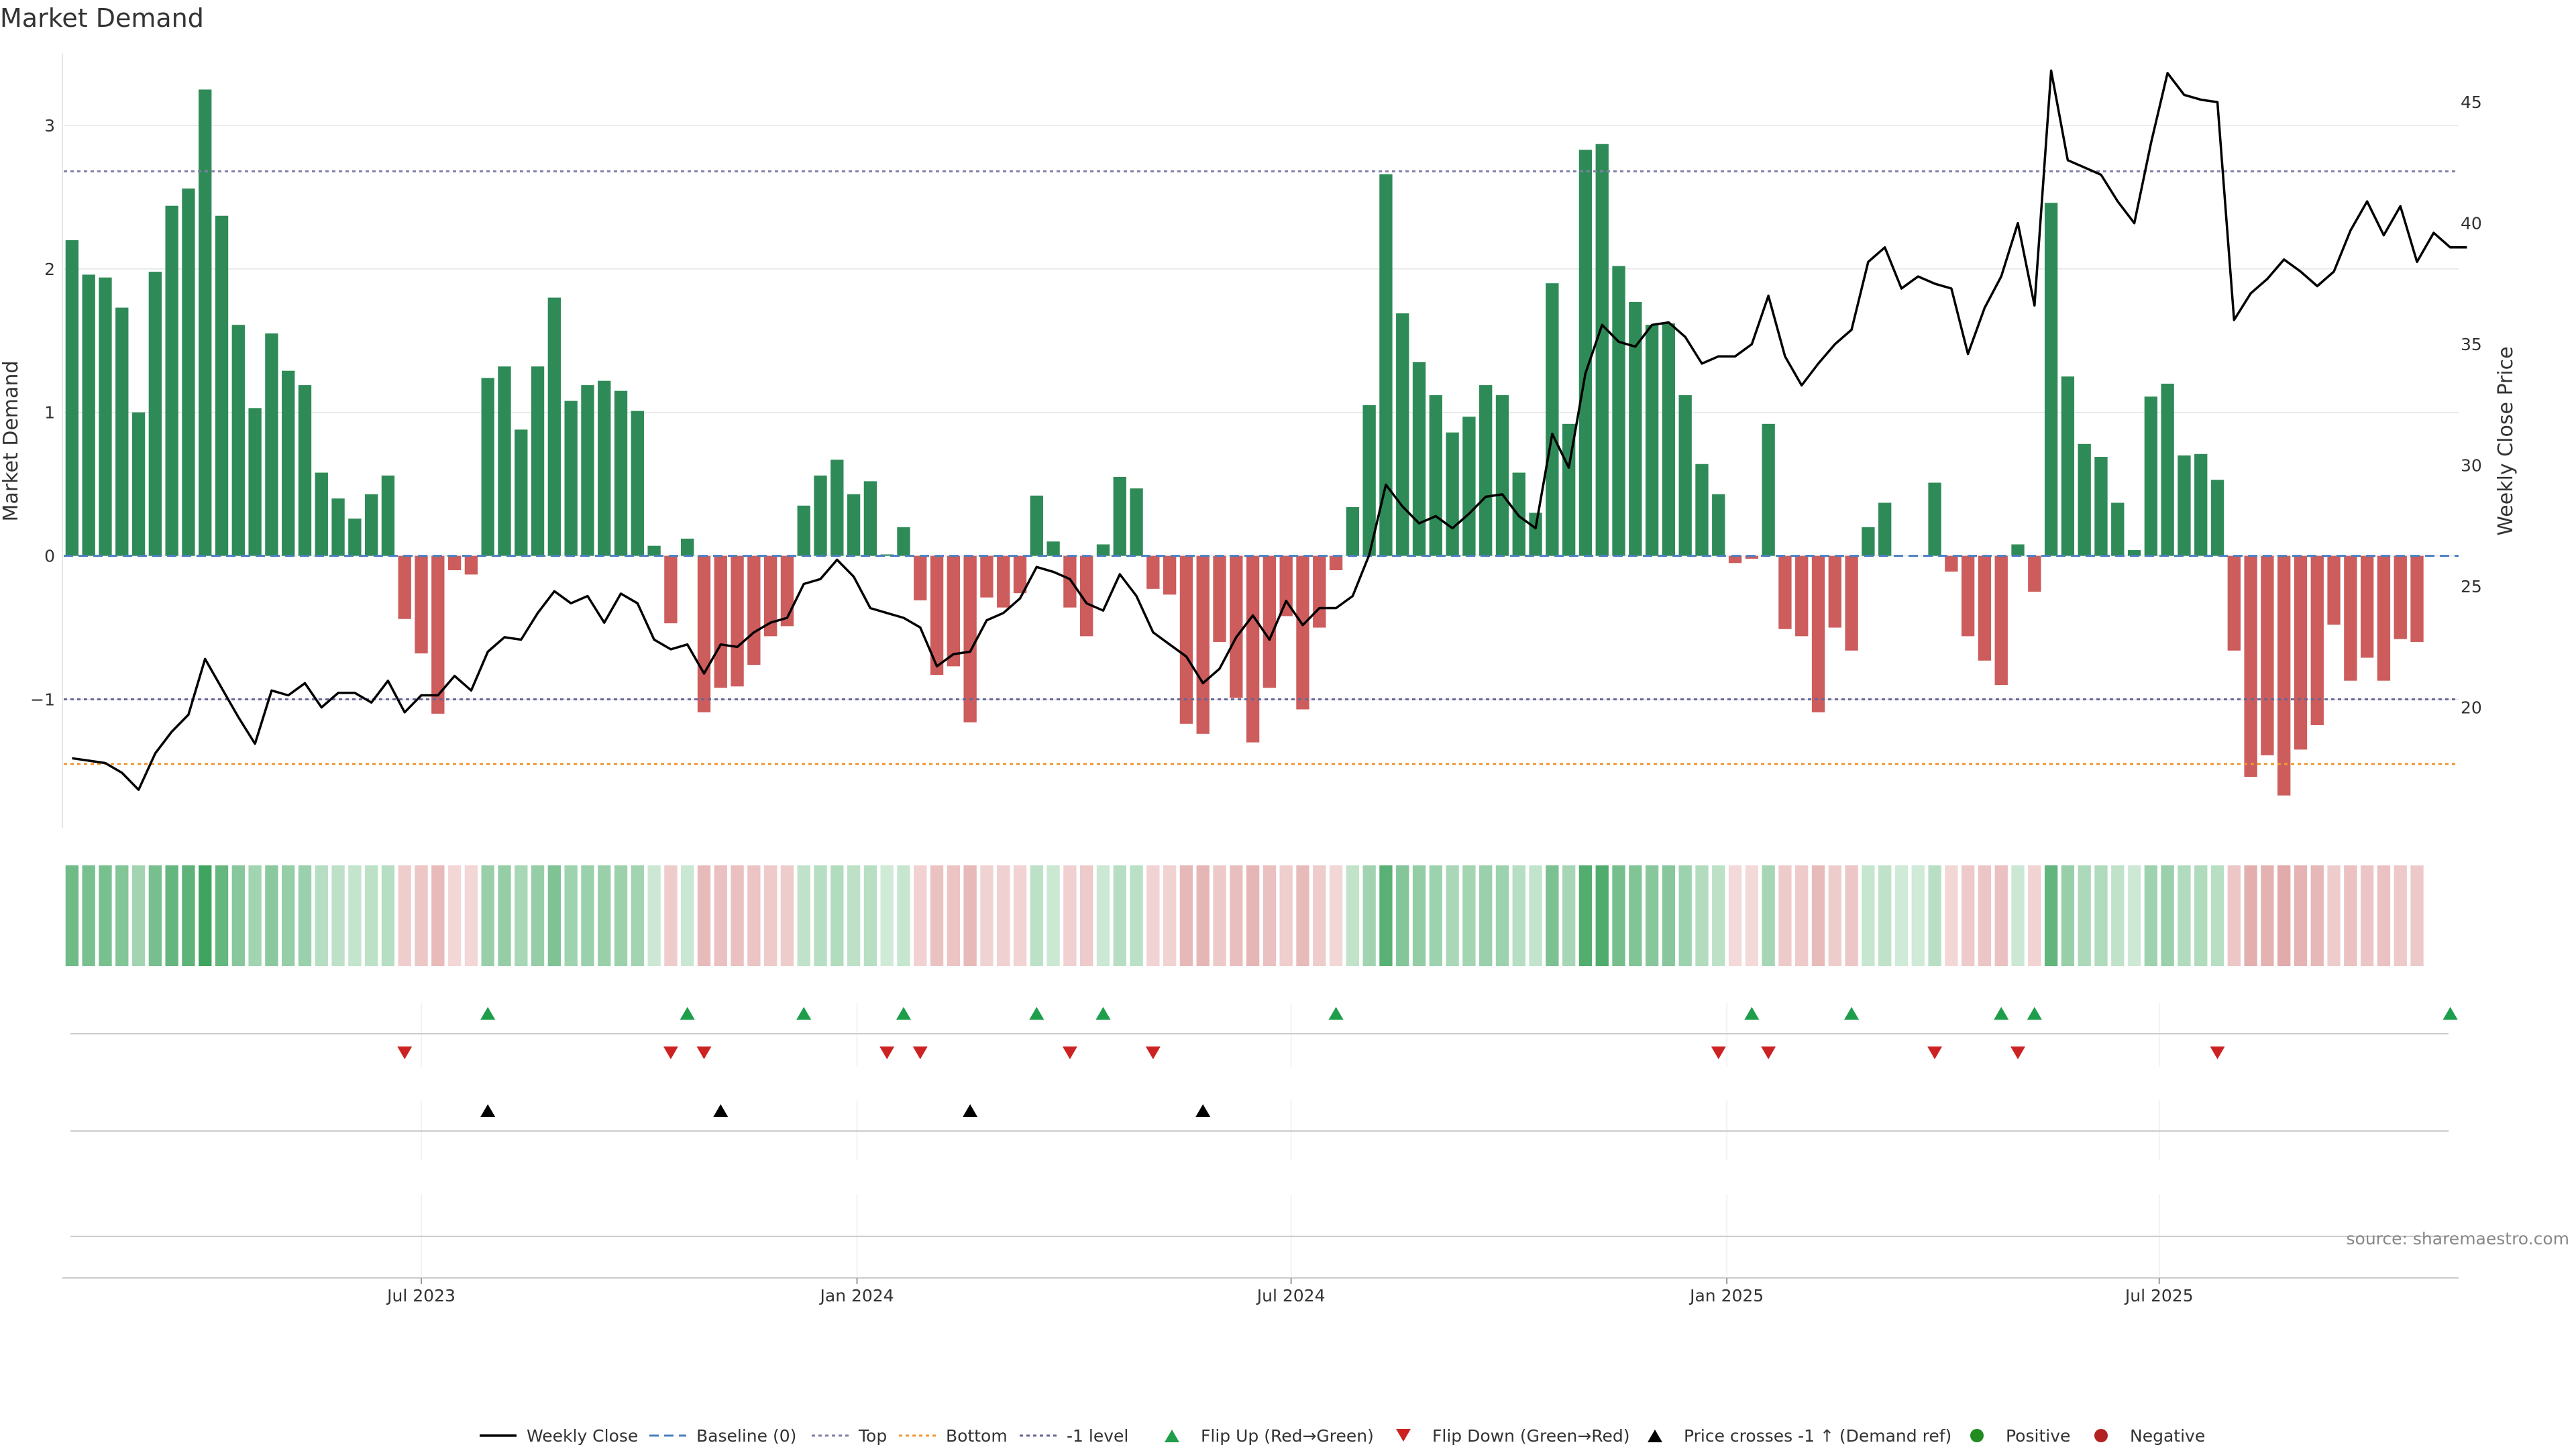 This screenshot has width=2576, height=1449. What do you see at coordinates (2471, 708) in the screenshot?
I see `y-right-tick-label: 20` at bounding box center [2471, 708].